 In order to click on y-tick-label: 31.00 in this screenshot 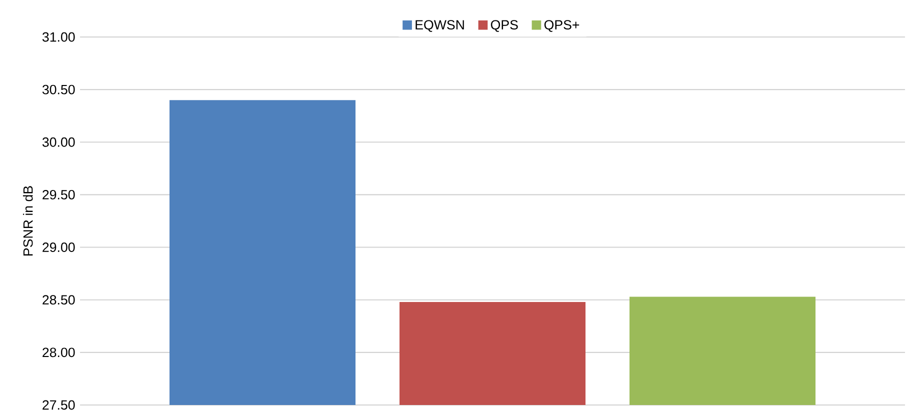, I will do `click(58, 37)`.